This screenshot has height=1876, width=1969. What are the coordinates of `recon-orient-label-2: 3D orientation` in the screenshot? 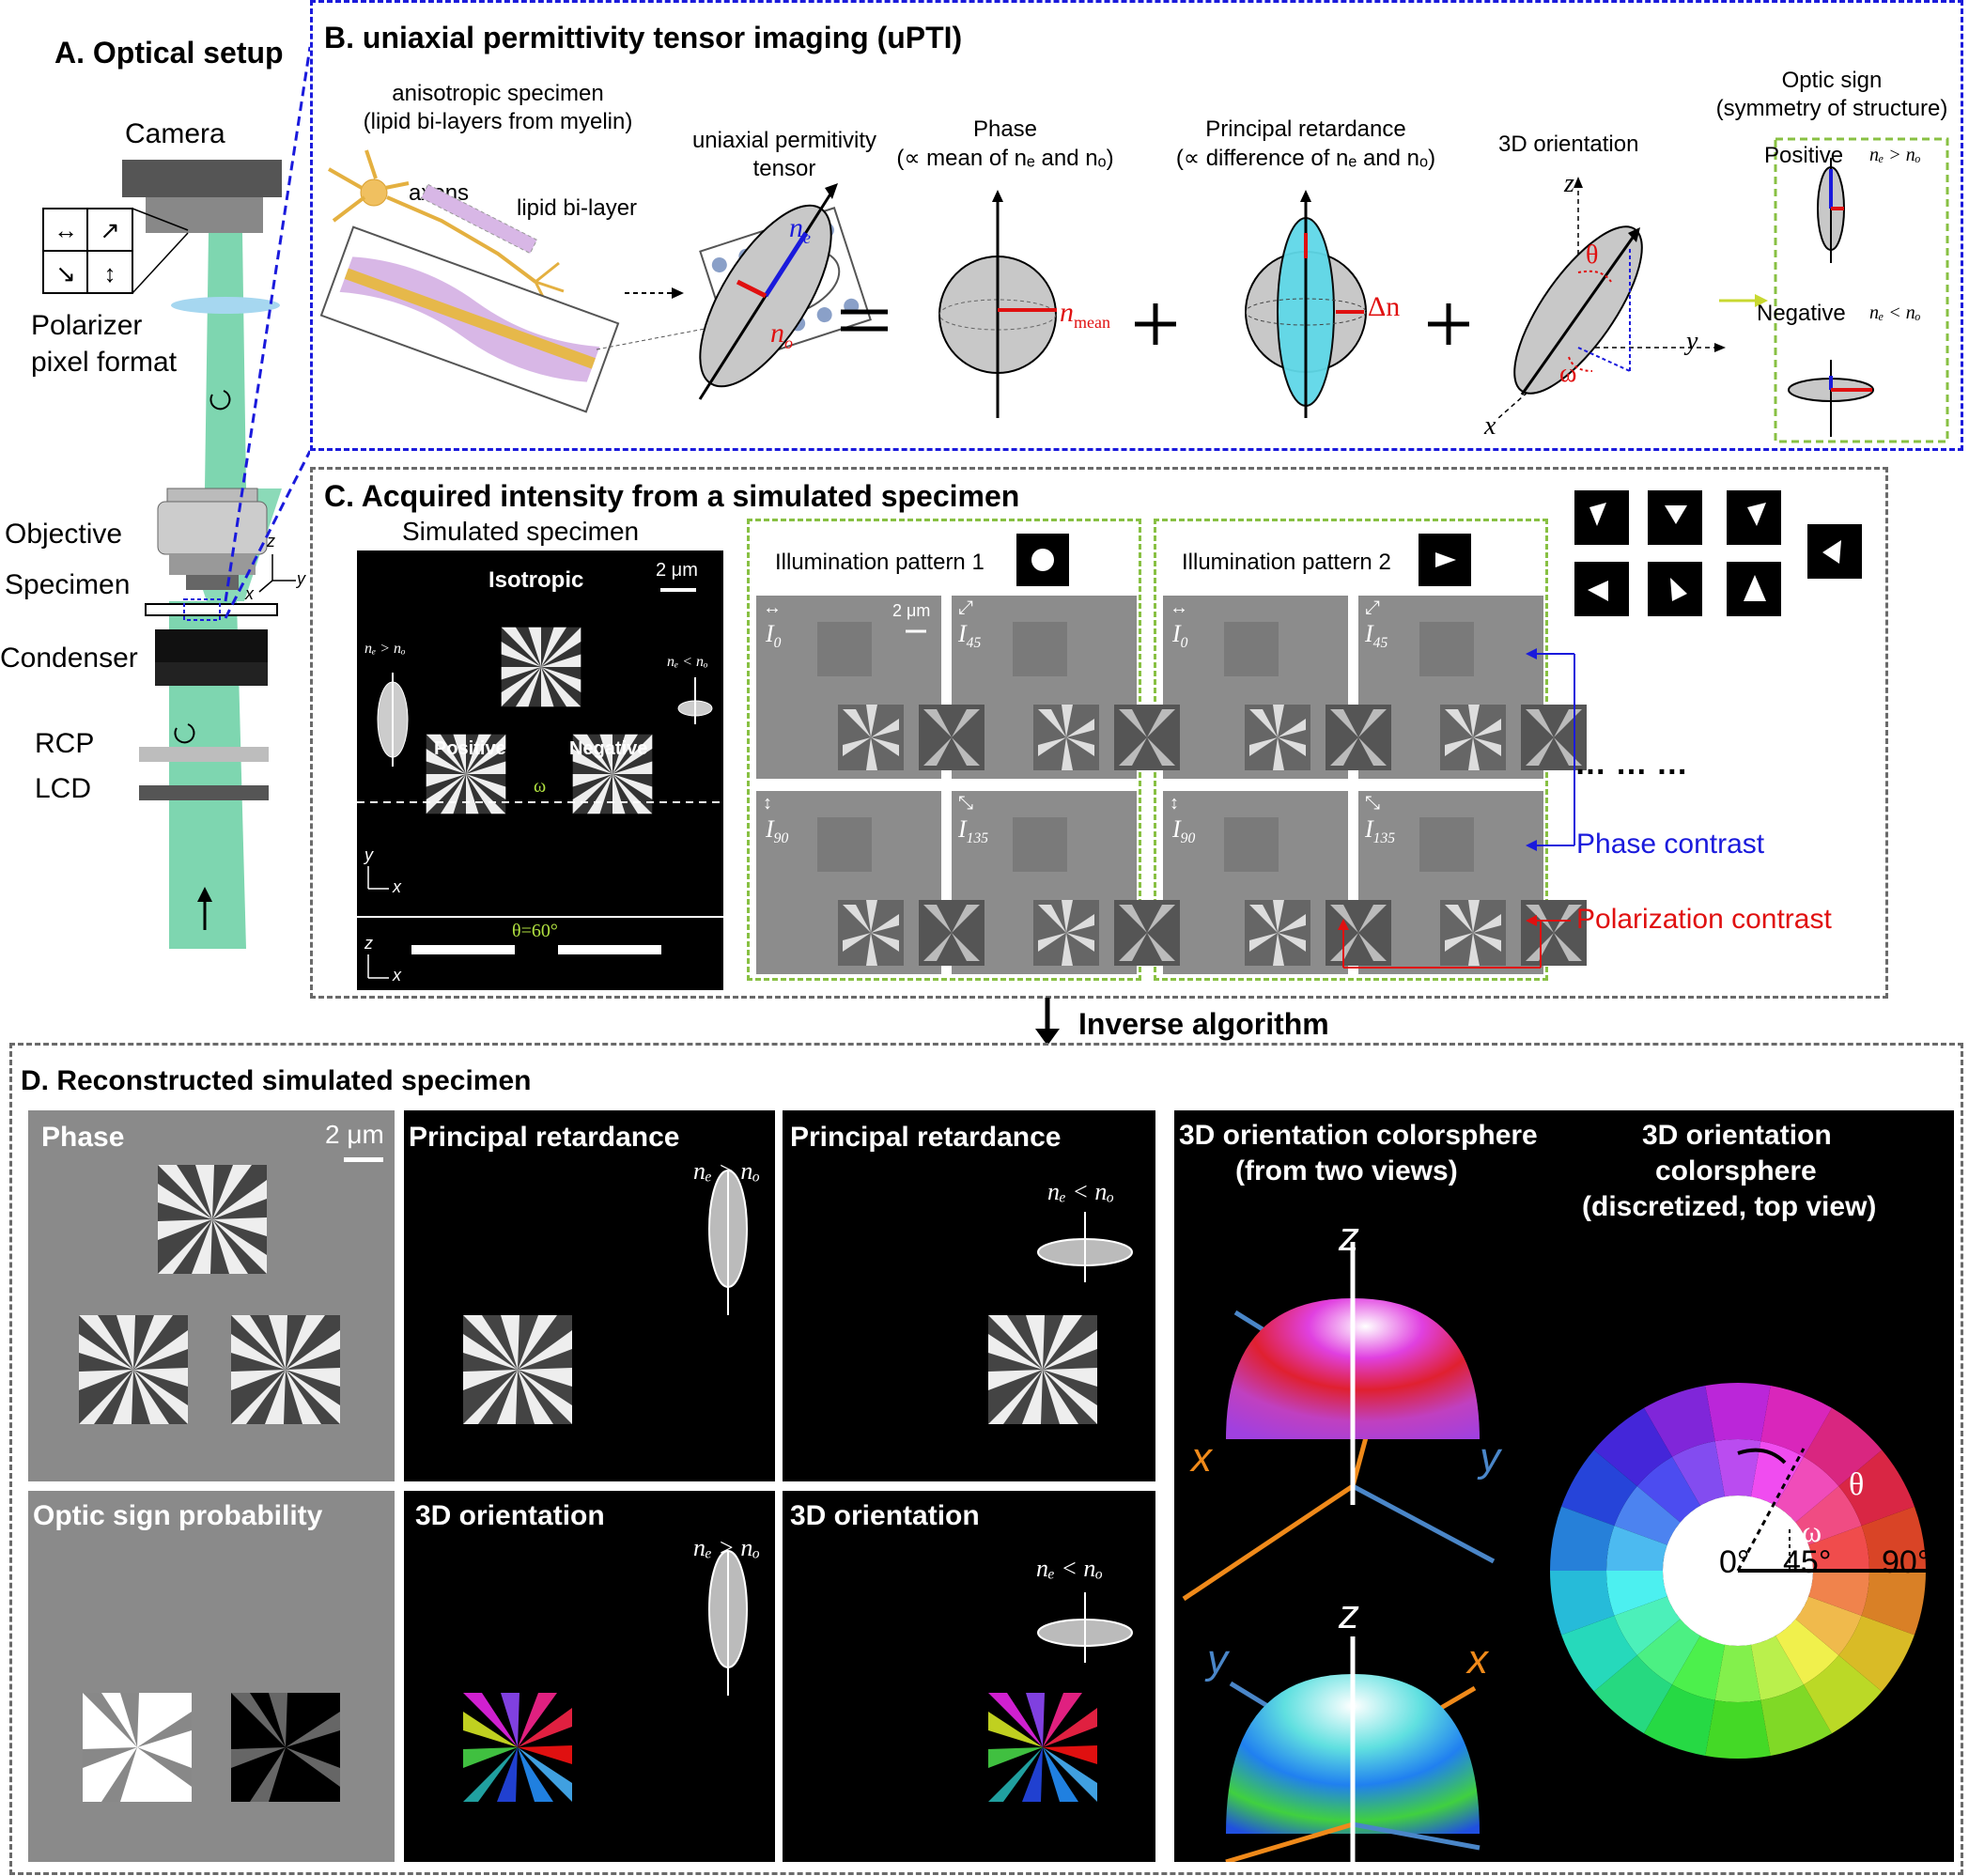 It's located at (885, 1516).